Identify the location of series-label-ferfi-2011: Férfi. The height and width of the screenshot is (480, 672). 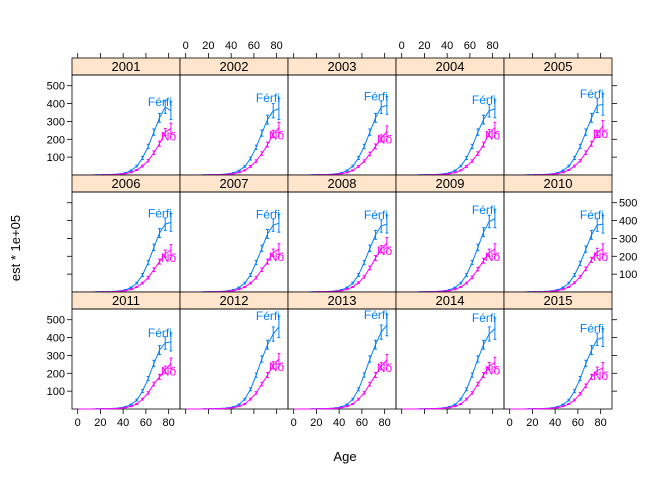
(160, 333).